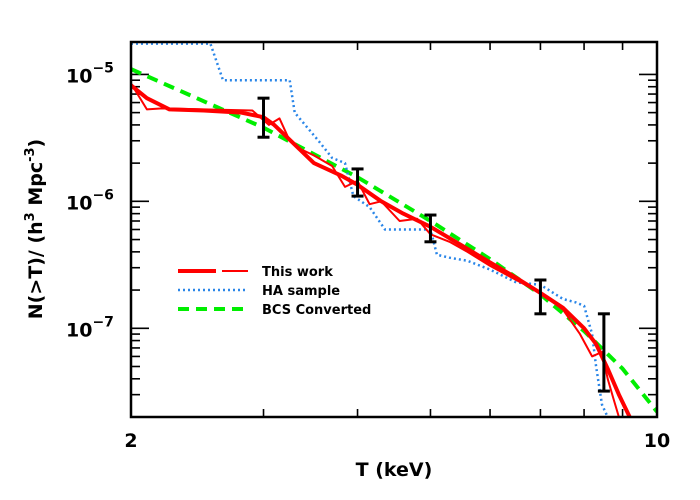 This screenshot has width=700, height=500. Describe the element at coordinates (130, 441) in the screenshot. I see `x-tick-label: 2` at that location.